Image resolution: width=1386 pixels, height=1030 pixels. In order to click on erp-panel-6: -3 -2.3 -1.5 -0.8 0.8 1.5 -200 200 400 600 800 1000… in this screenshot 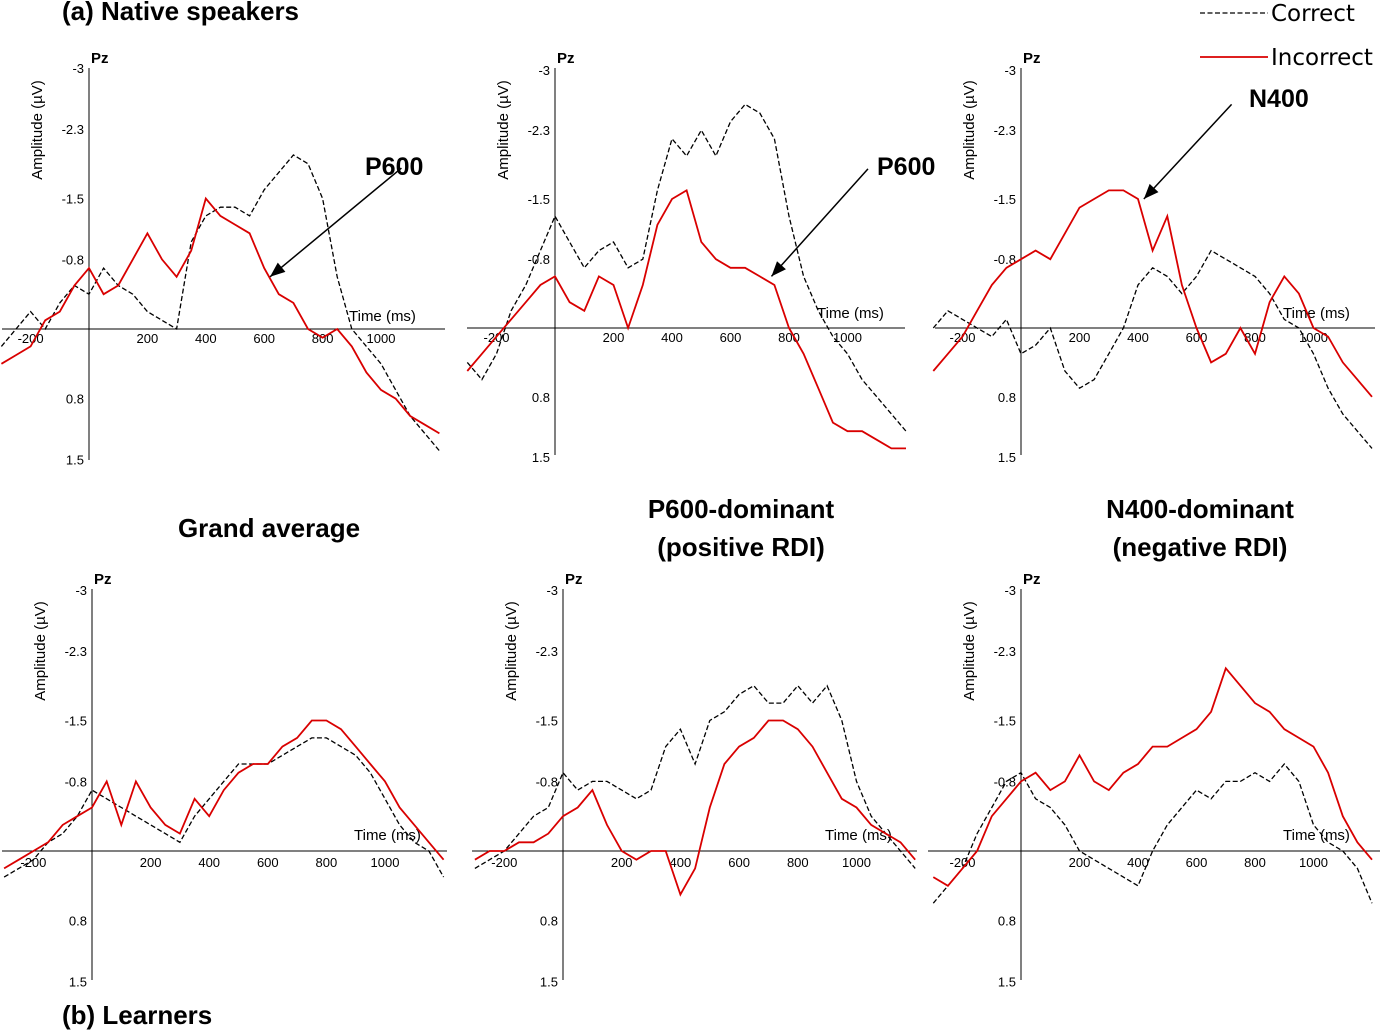, I will do `click(1154, 780)`.